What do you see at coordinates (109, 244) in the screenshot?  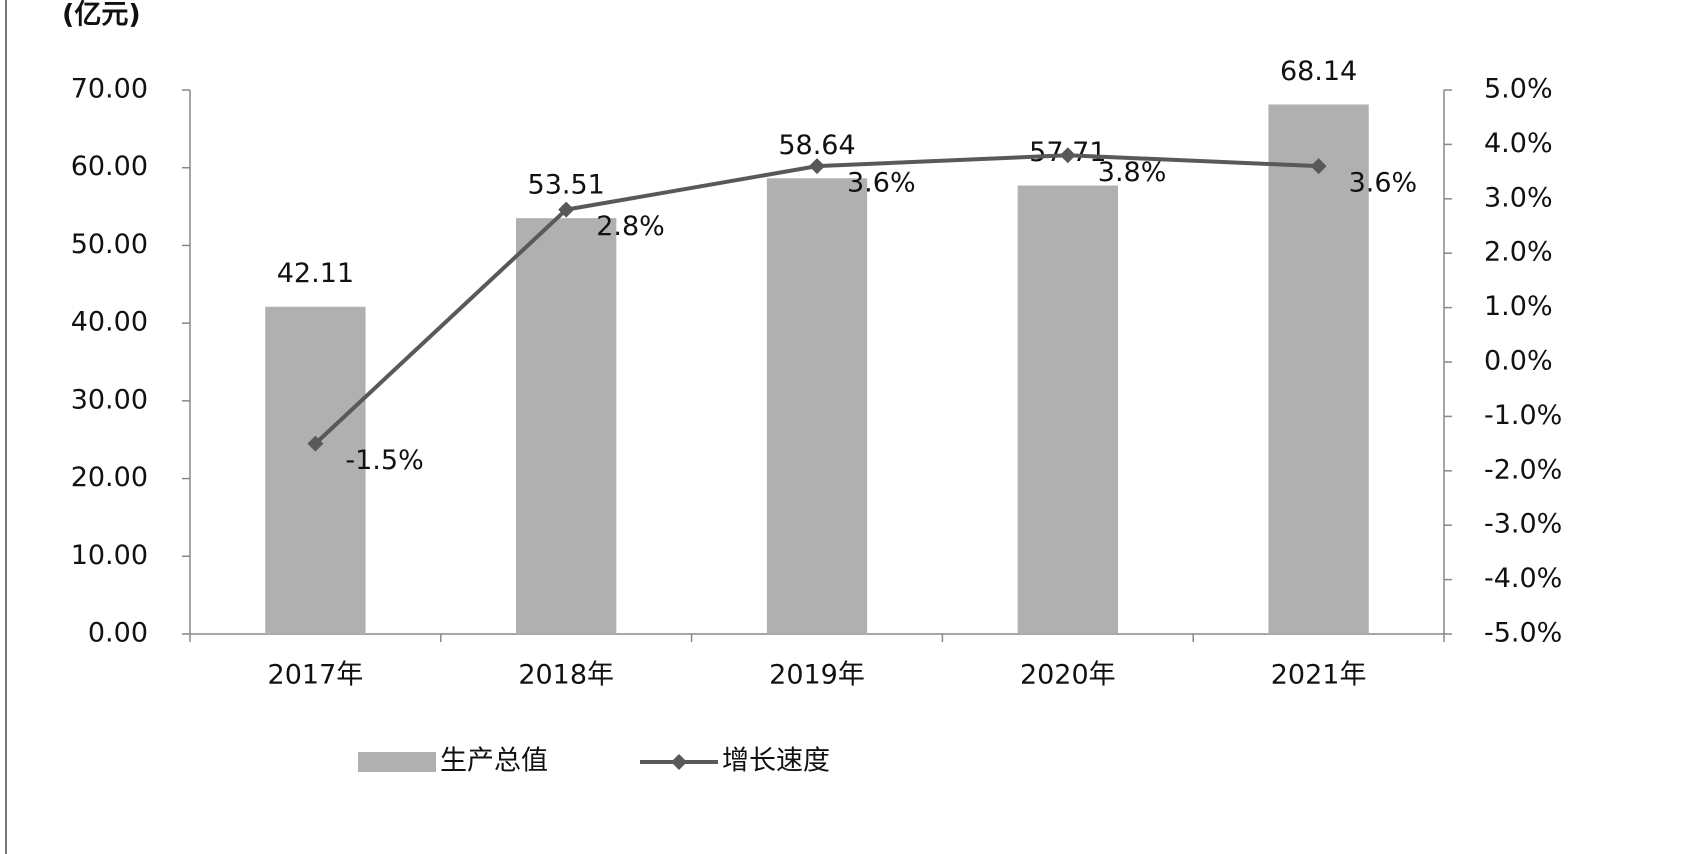 I see `y-tick-label: 50.00` at bounding box center [109, 244].